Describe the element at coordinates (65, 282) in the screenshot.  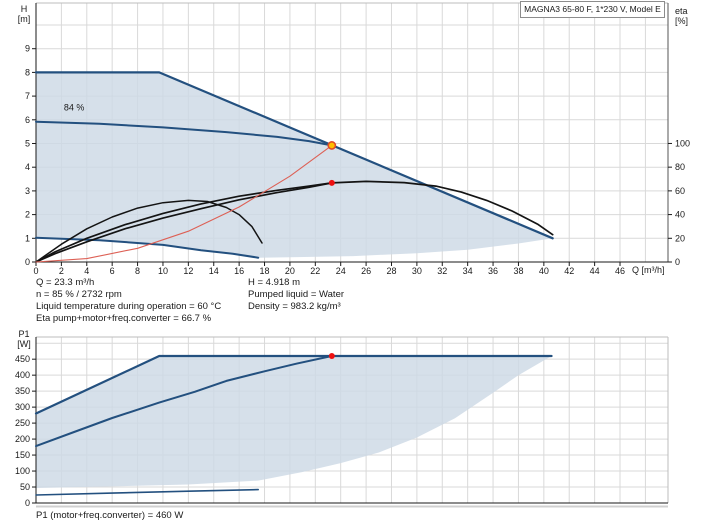
I see `info-flow: Q = 23.3 m³/h` at that location.